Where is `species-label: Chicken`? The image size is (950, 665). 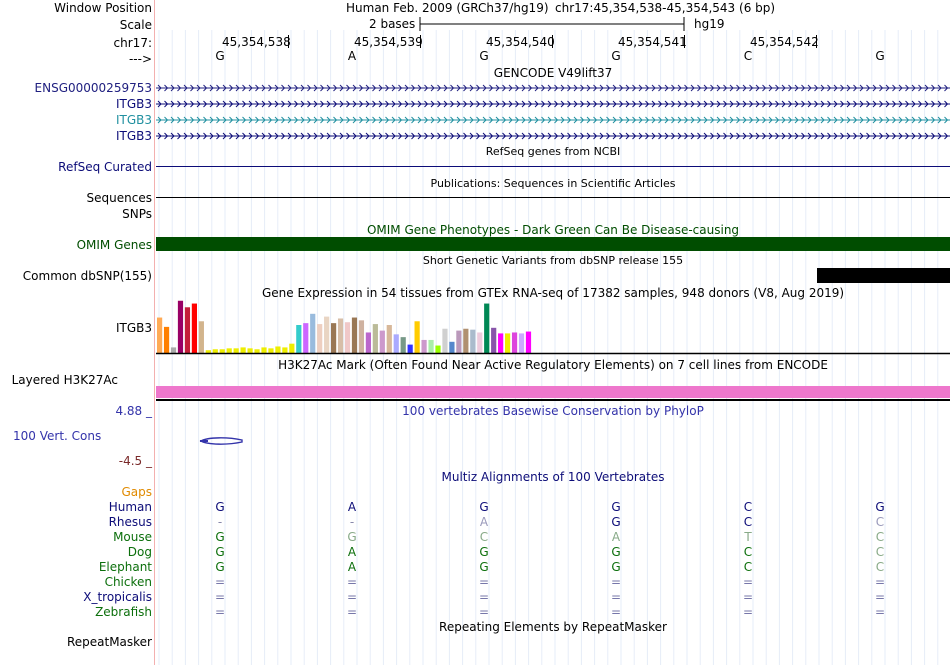
species-label: Chicken is located at coordinates (128, 582).